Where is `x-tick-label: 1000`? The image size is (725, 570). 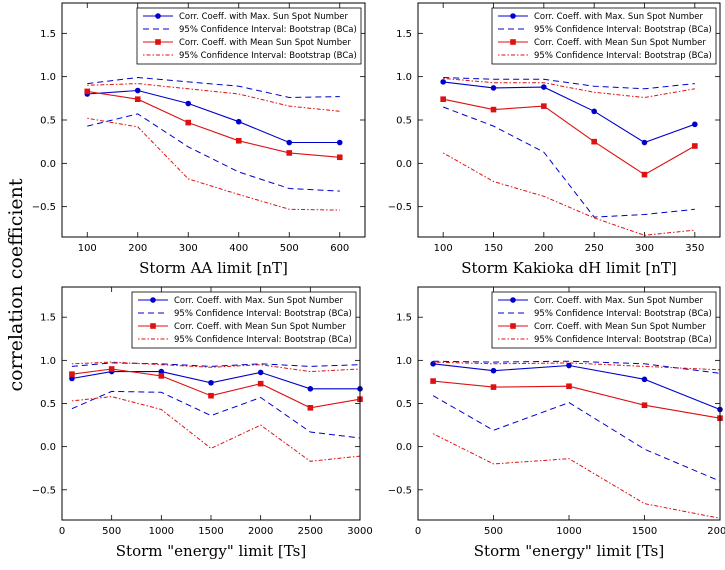
x-tick-label: 1000 is located at coordinates (568, 531).